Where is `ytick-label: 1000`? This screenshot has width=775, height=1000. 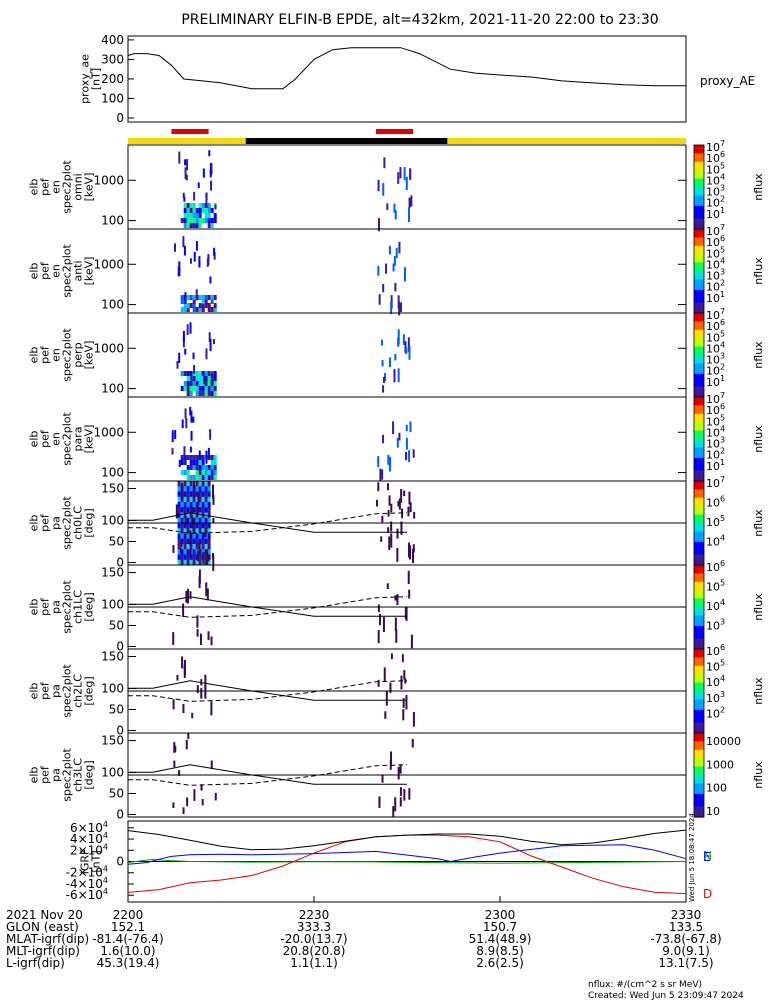
ytick-label: 1000 is located at coordinates (108, 348).